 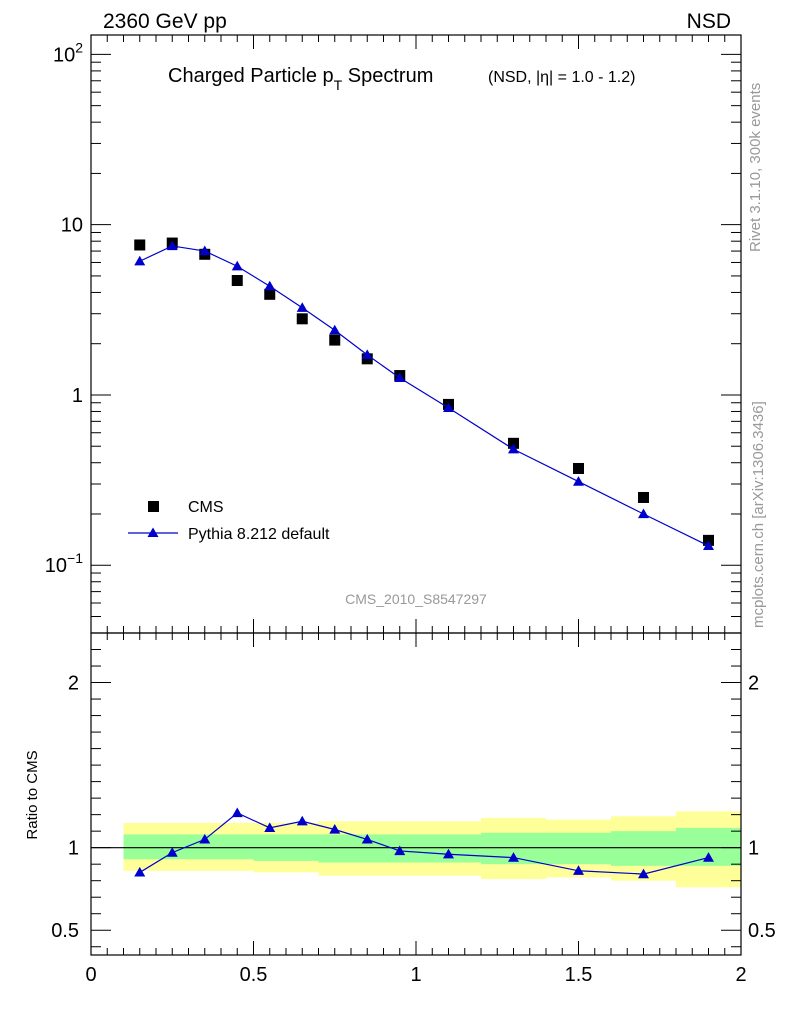 I want to click on chart-title-extra: (NSD, |η| = 1.0 - 1.2), so click(x=561, y=77).